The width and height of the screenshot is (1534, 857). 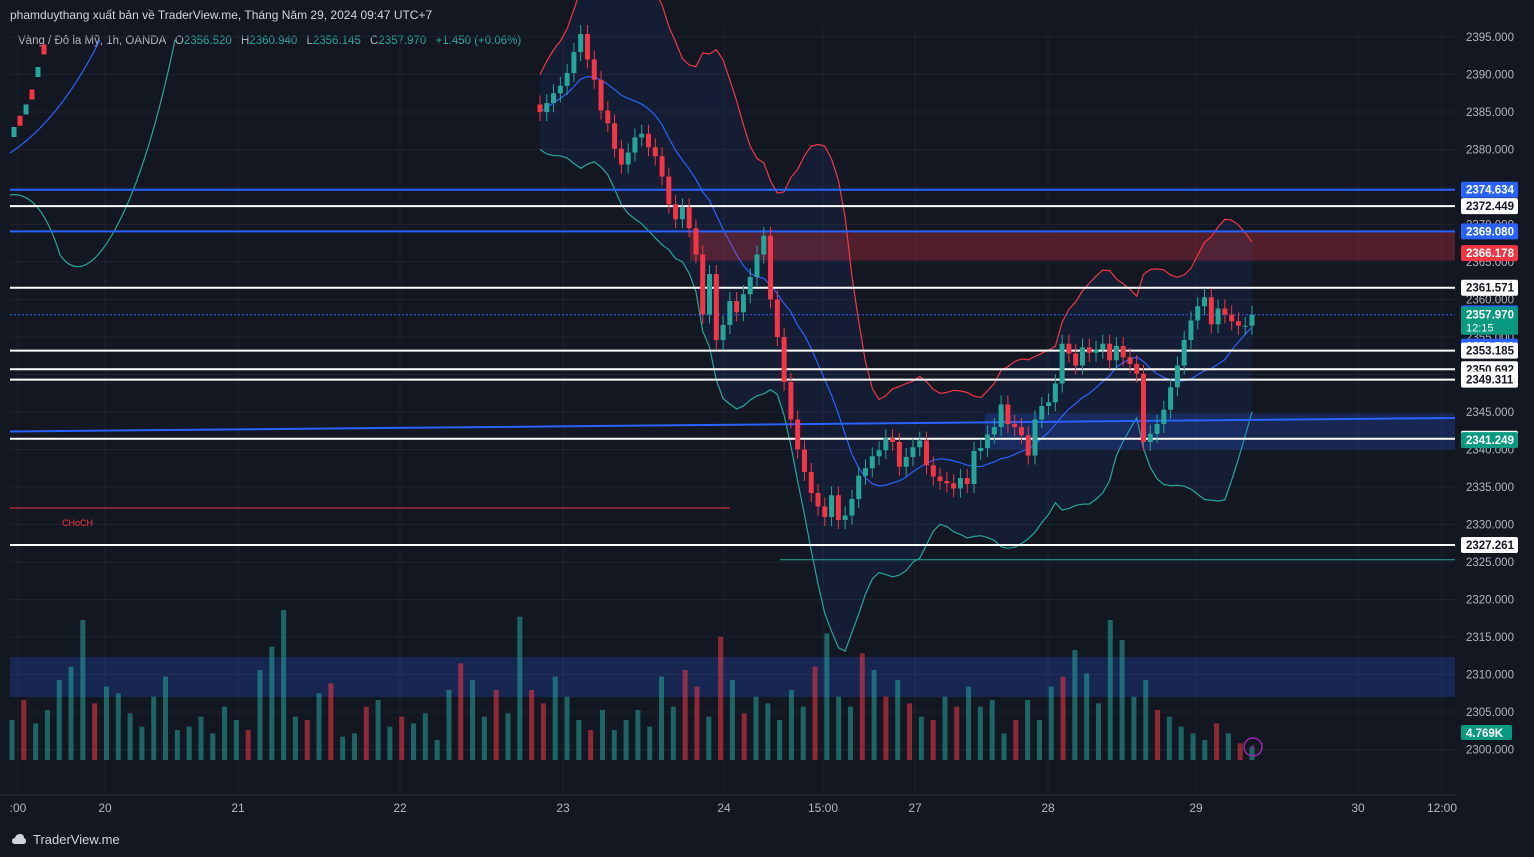 What do you see at coordinates (19, 839) in the screenshot?
I see `cloud-icon` at bounding box center [19, 839].